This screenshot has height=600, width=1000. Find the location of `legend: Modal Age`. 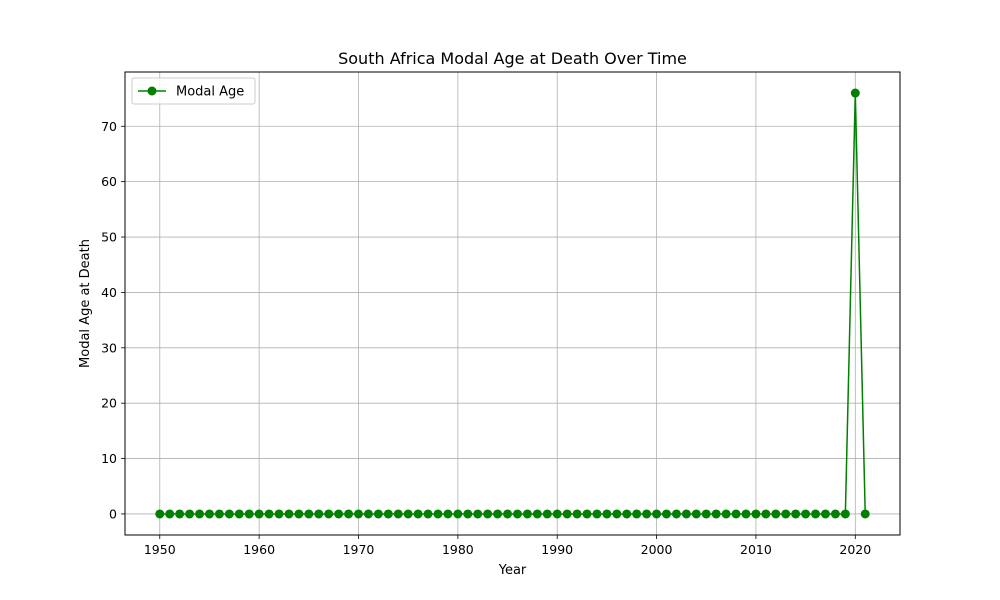

legend: Modal Age is located at coordinates (193, 91).